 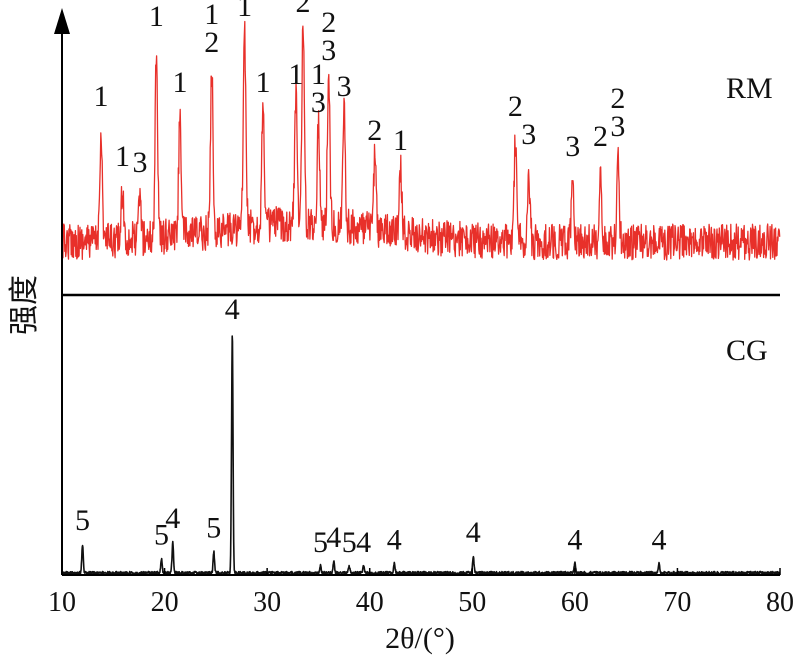 What do you see at coordinates (318, 74) in the screenshot?
I see `peak-label-rm-10-1: 1` at bounding box center [318, 74].